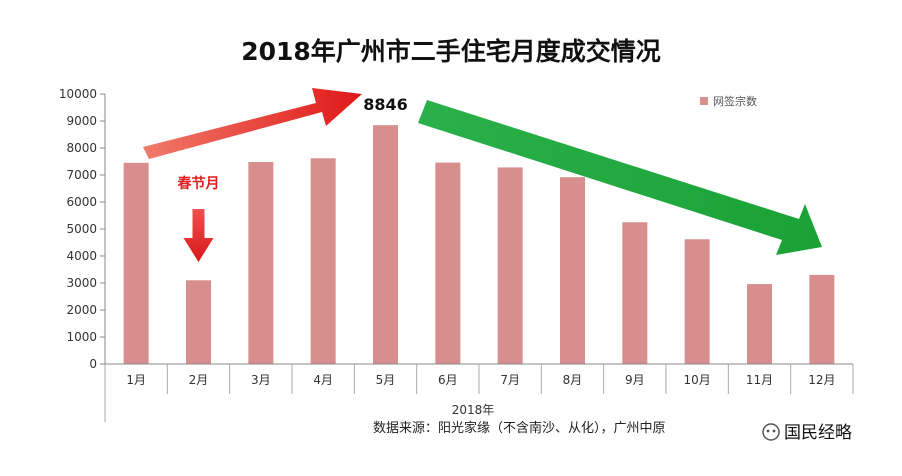 The width and height of the screenshot is (902, 476). Describe the element at coordinates (78, 94) in the screenshot. I see `y-tick-label: 10000` at that location.